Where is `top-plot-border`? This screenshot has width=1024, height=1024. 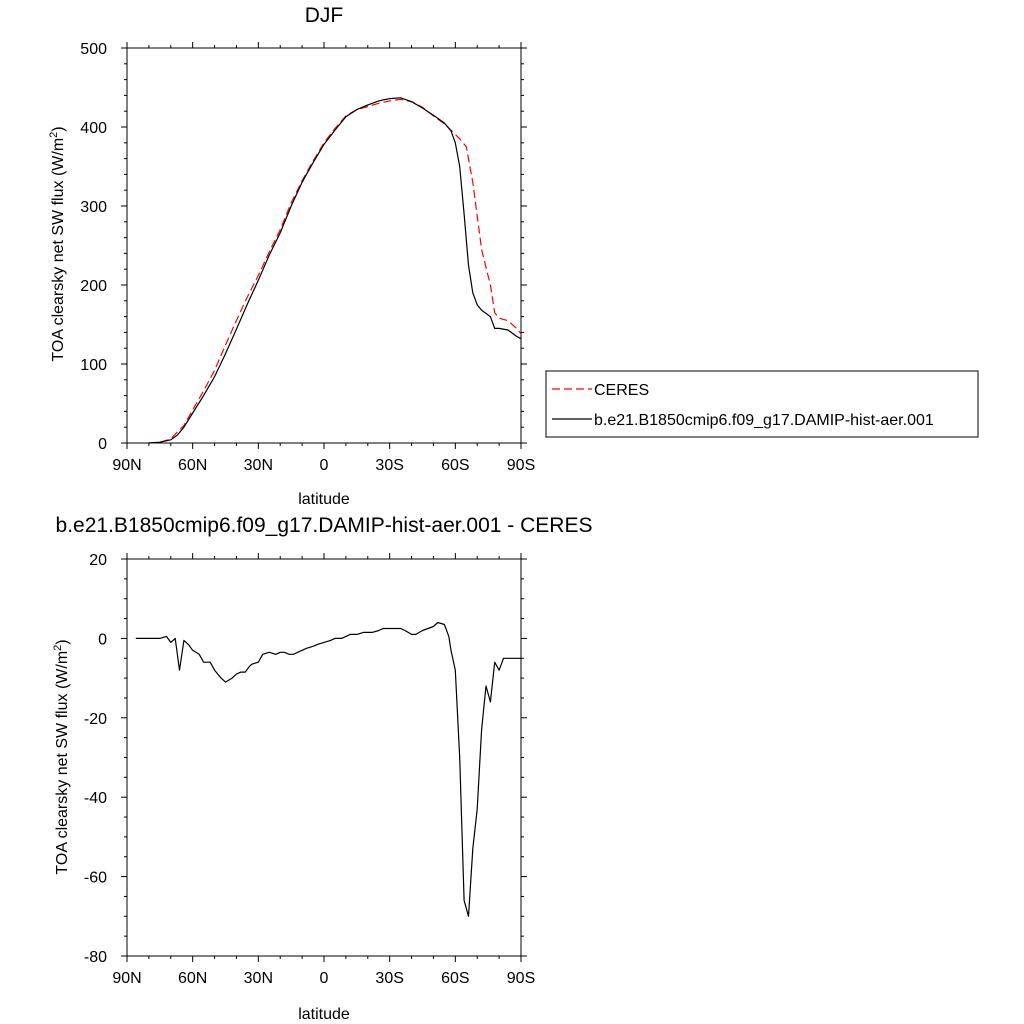
top-plot-border is located at coordinates (324, 245).